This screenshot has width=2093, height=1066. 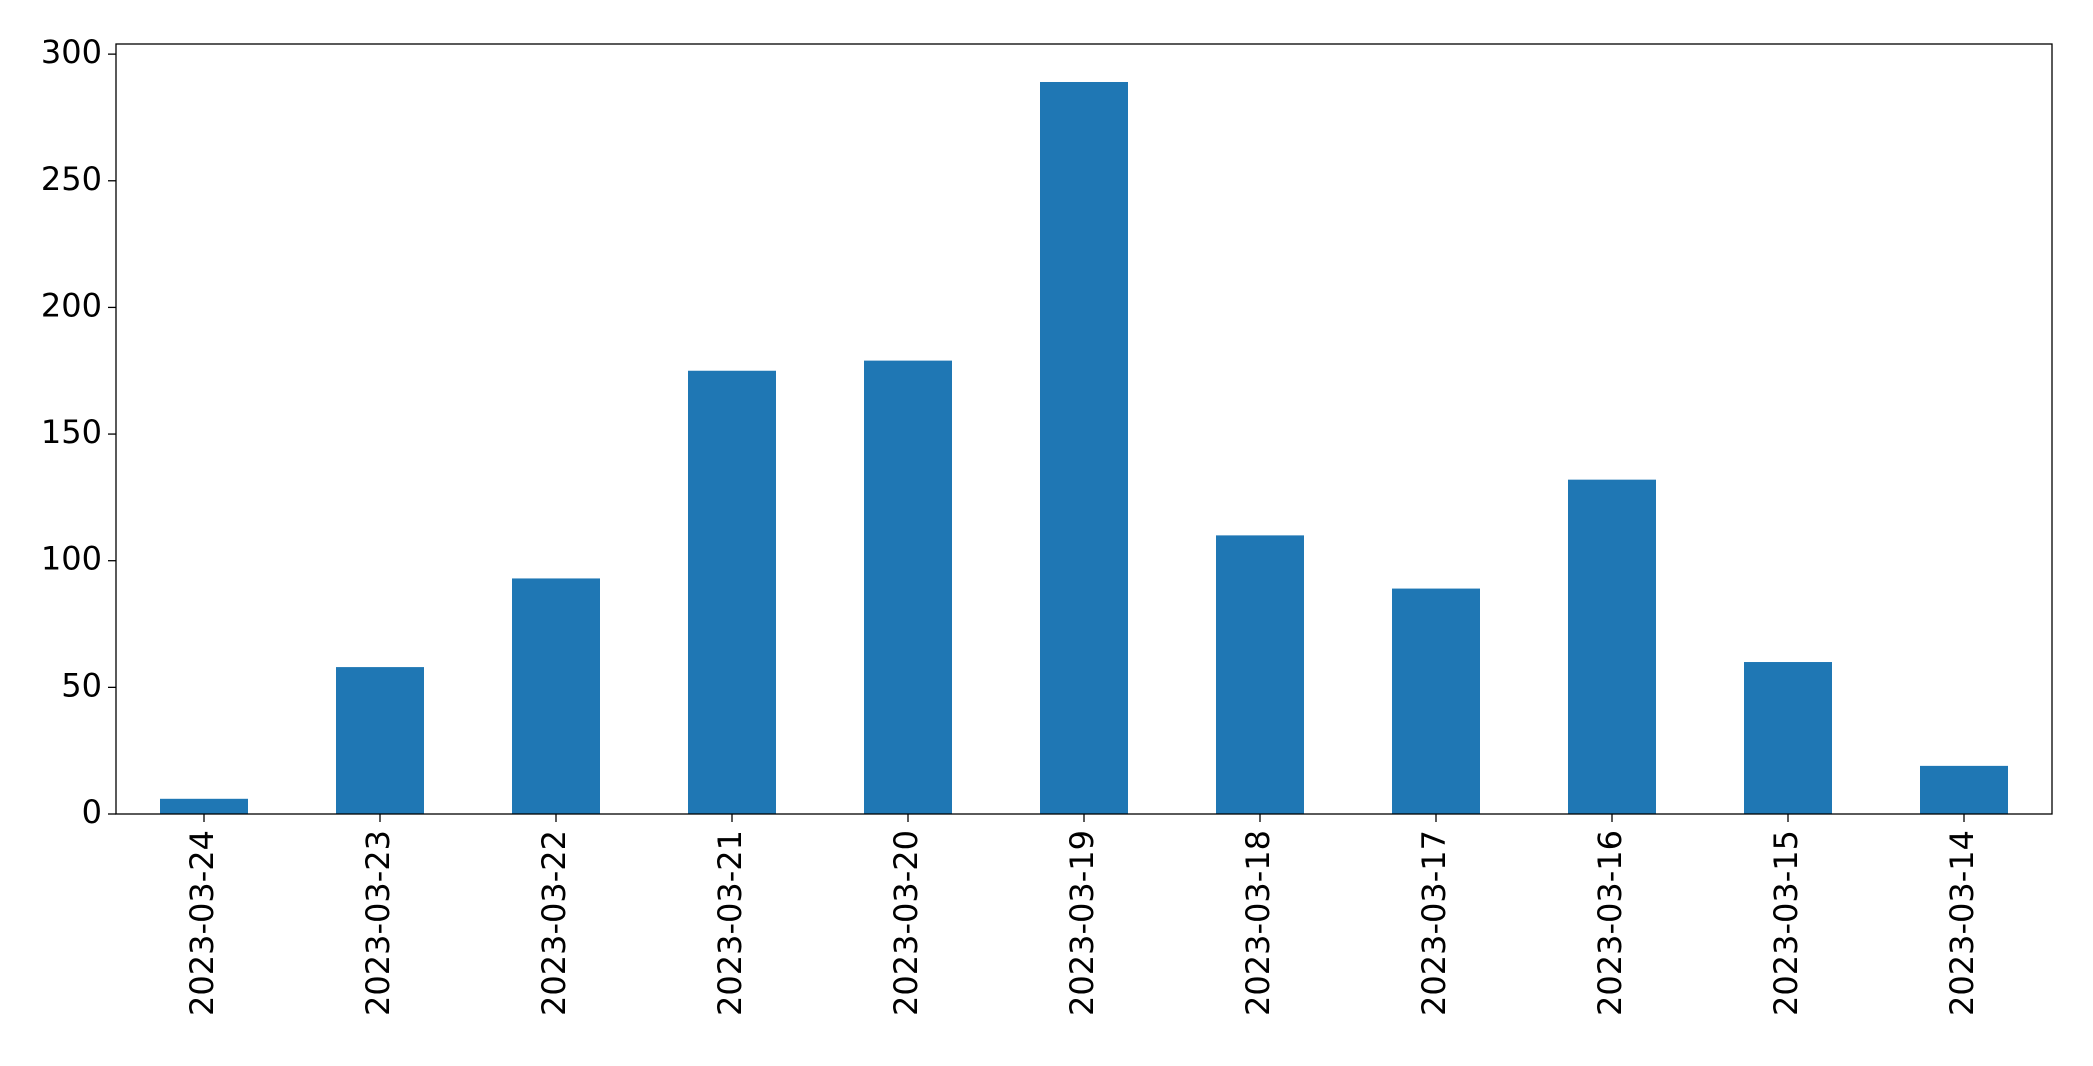 I want to click on y-tick-label: 200, so click(x=71, y=305).